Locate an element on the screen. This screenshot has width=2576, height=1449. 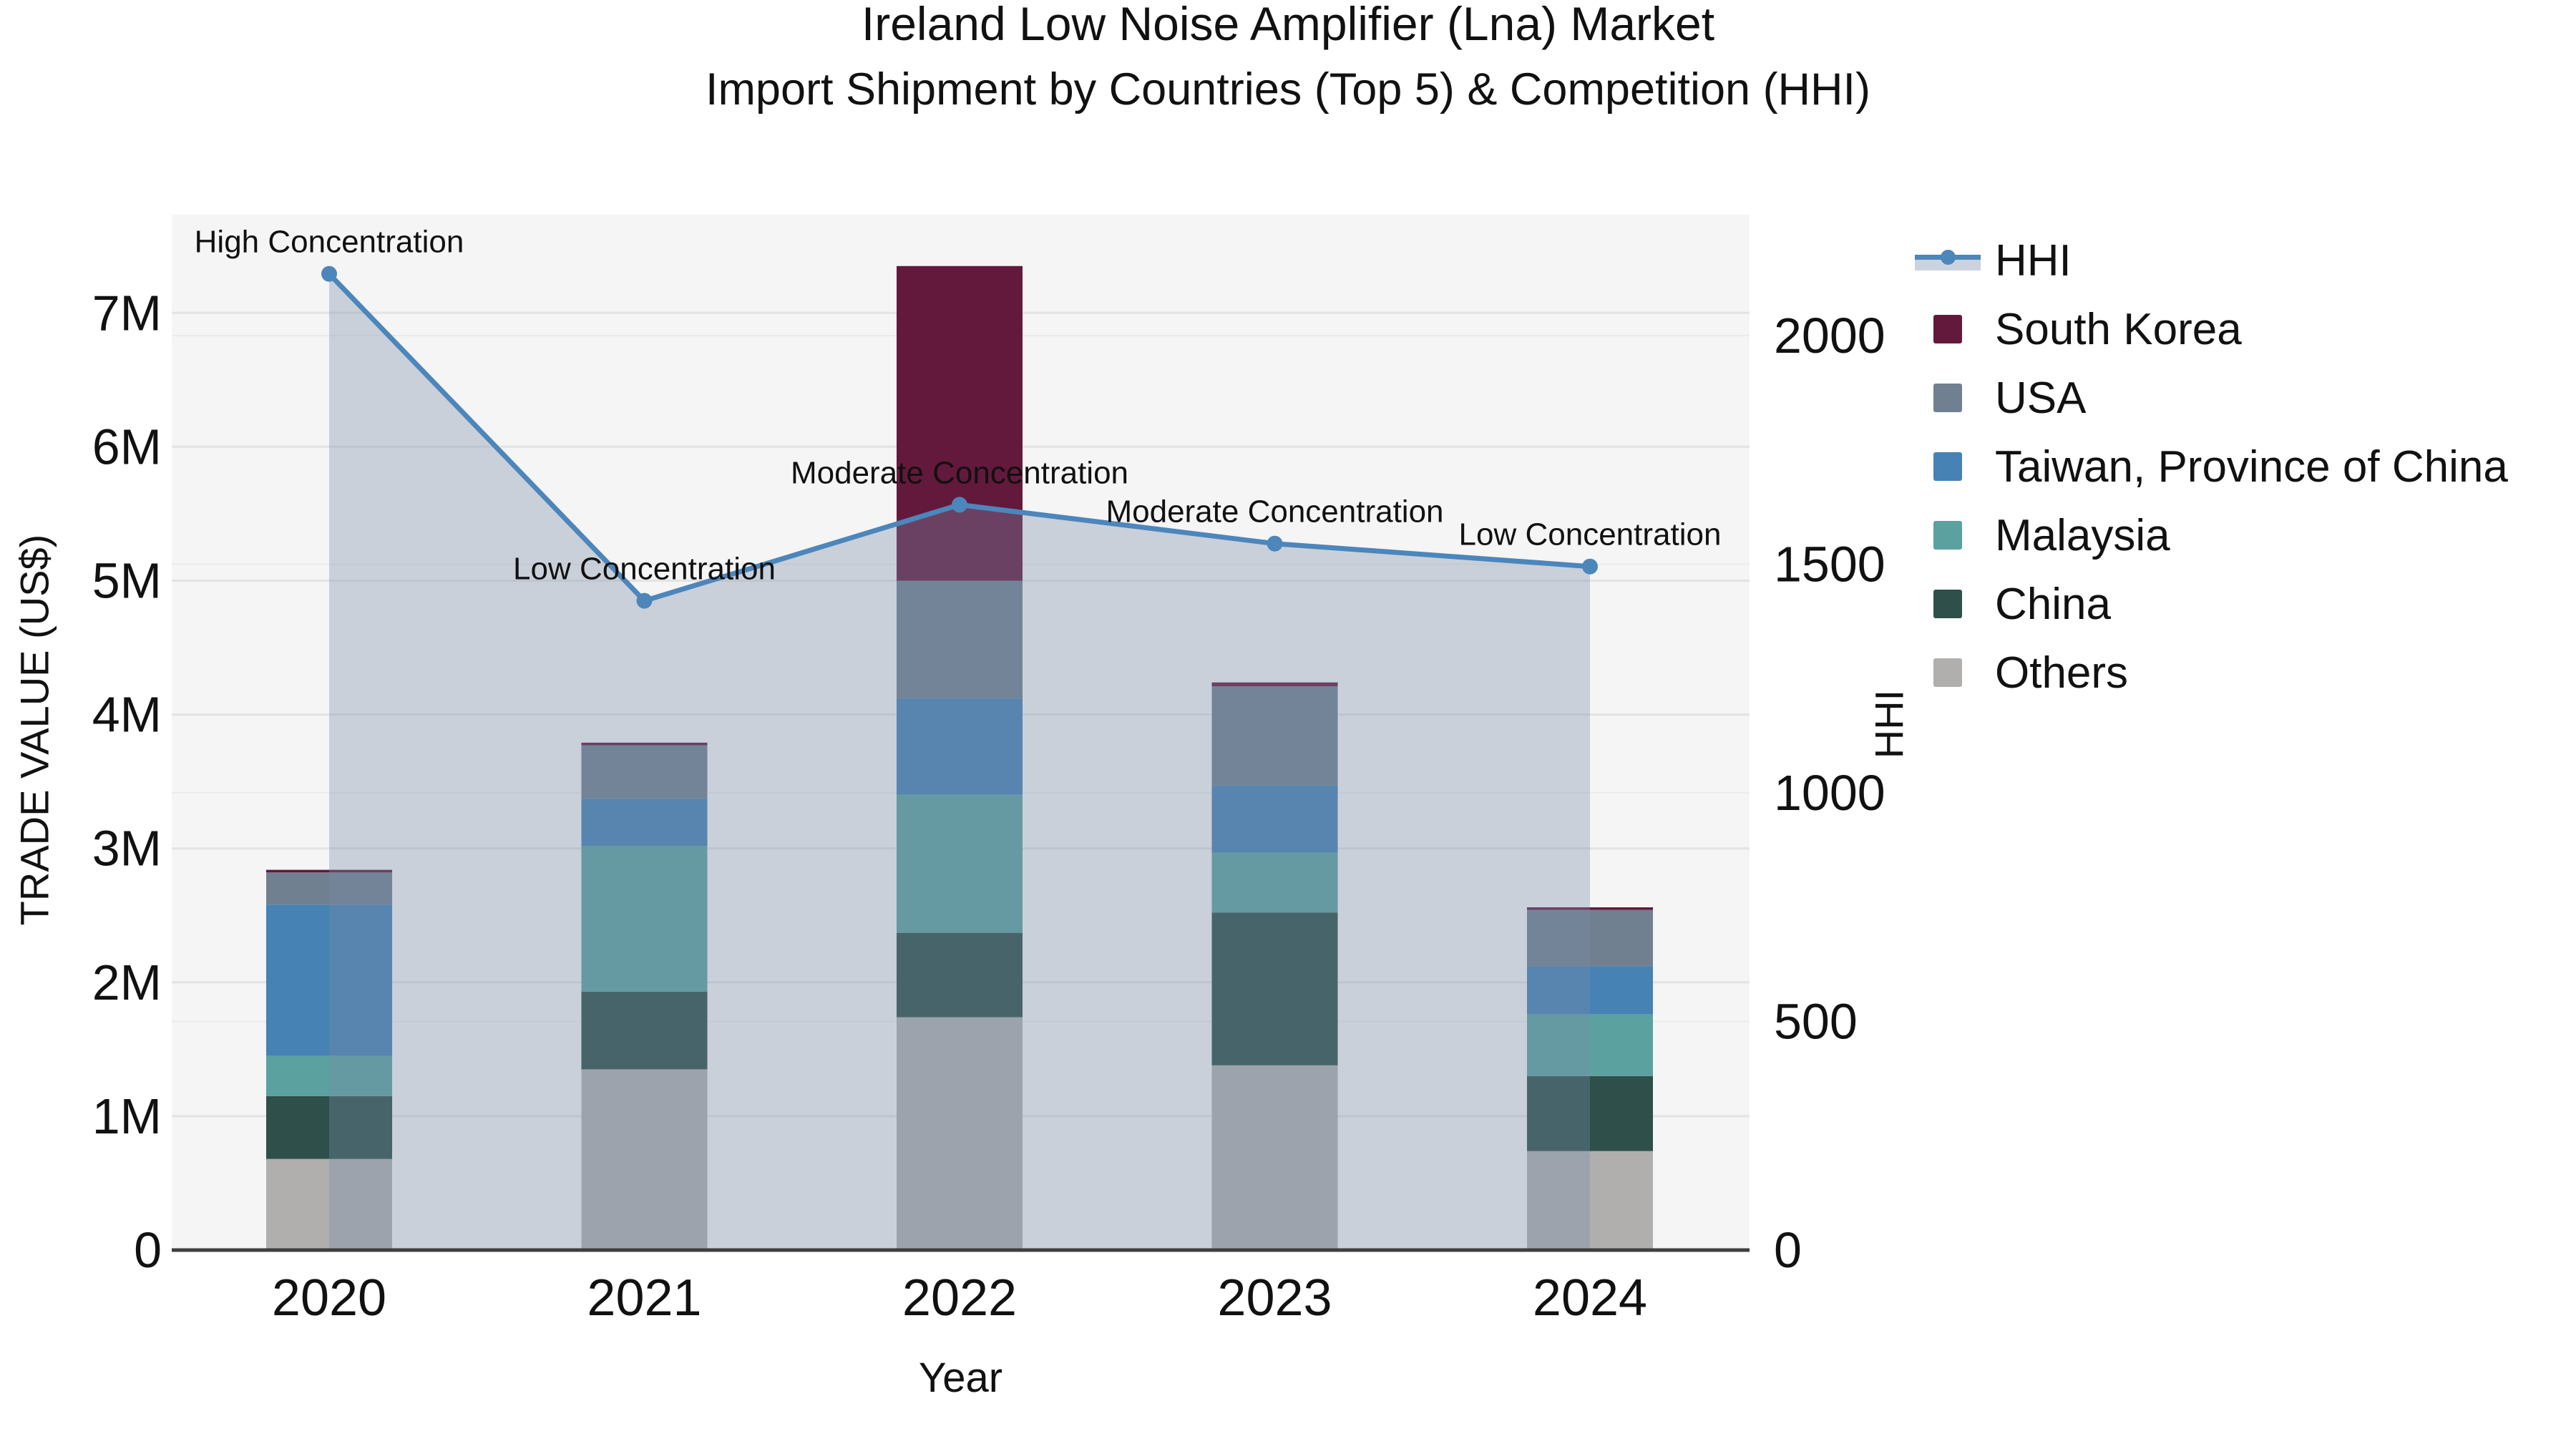
x-tick-label: 2024 is located at coordinates (1590, 1298).